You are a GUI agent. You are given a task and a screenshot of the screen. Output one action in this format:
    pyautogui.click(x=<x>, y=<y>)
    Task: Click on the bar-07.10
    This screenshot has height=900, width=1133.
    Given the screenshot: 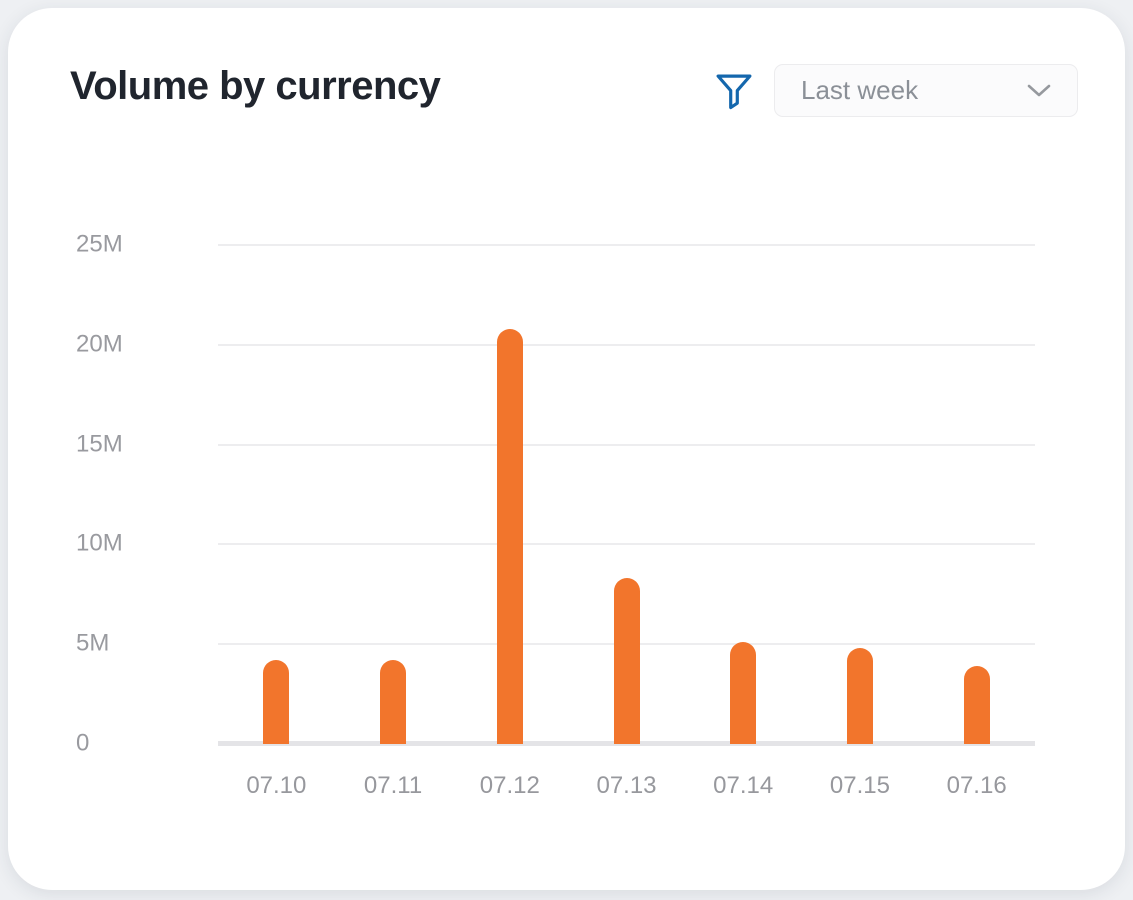 What is the action you would take?
    pyautogui.click(x=276, y=702)
    